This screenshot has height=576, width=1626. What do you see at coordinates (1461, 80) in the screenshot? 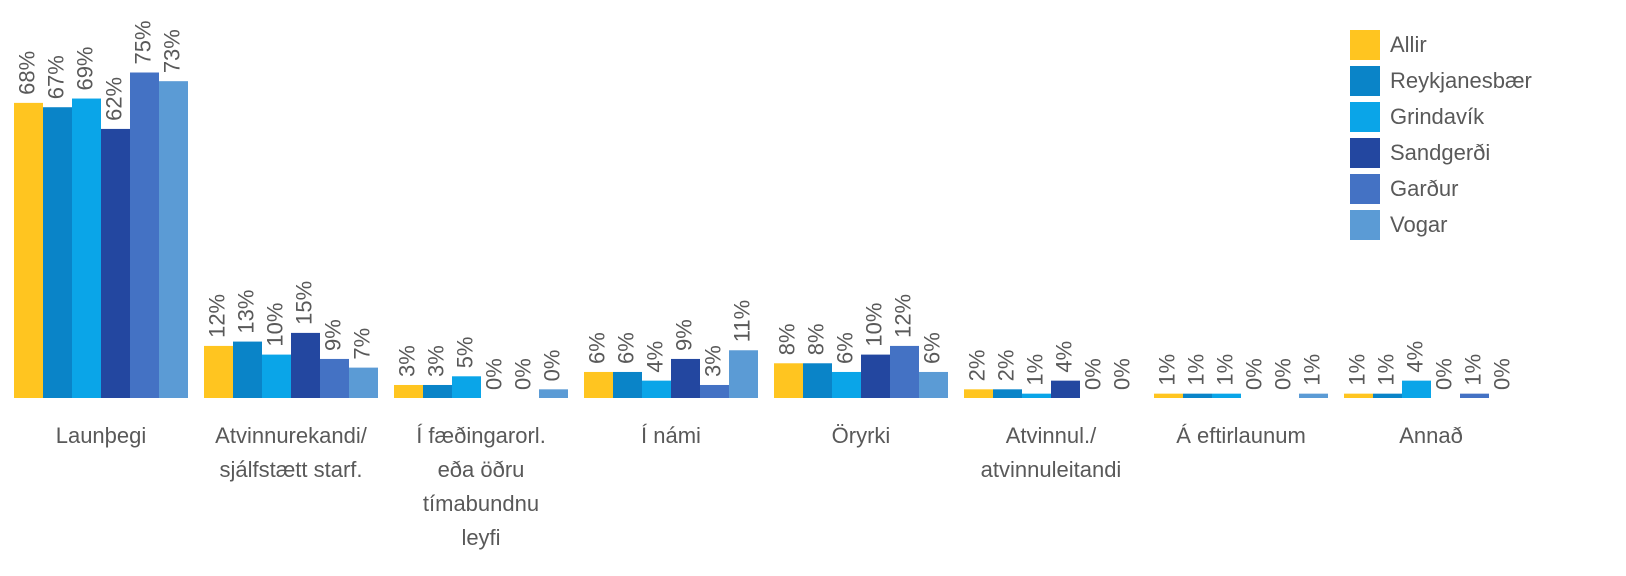
I see `legend-label: Reykjanesbær` at bounding box center [1461, 80].